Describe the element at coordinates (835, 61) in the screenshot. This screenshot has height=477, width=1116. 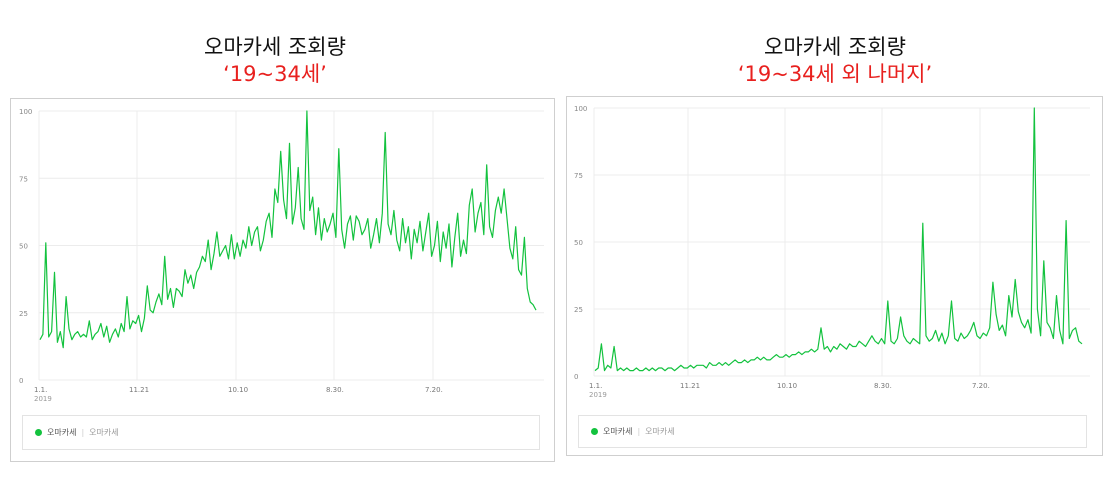
I see `chart-title-right: 오마카세 조회량 ‘19~34세 외 나머지’` at that location.